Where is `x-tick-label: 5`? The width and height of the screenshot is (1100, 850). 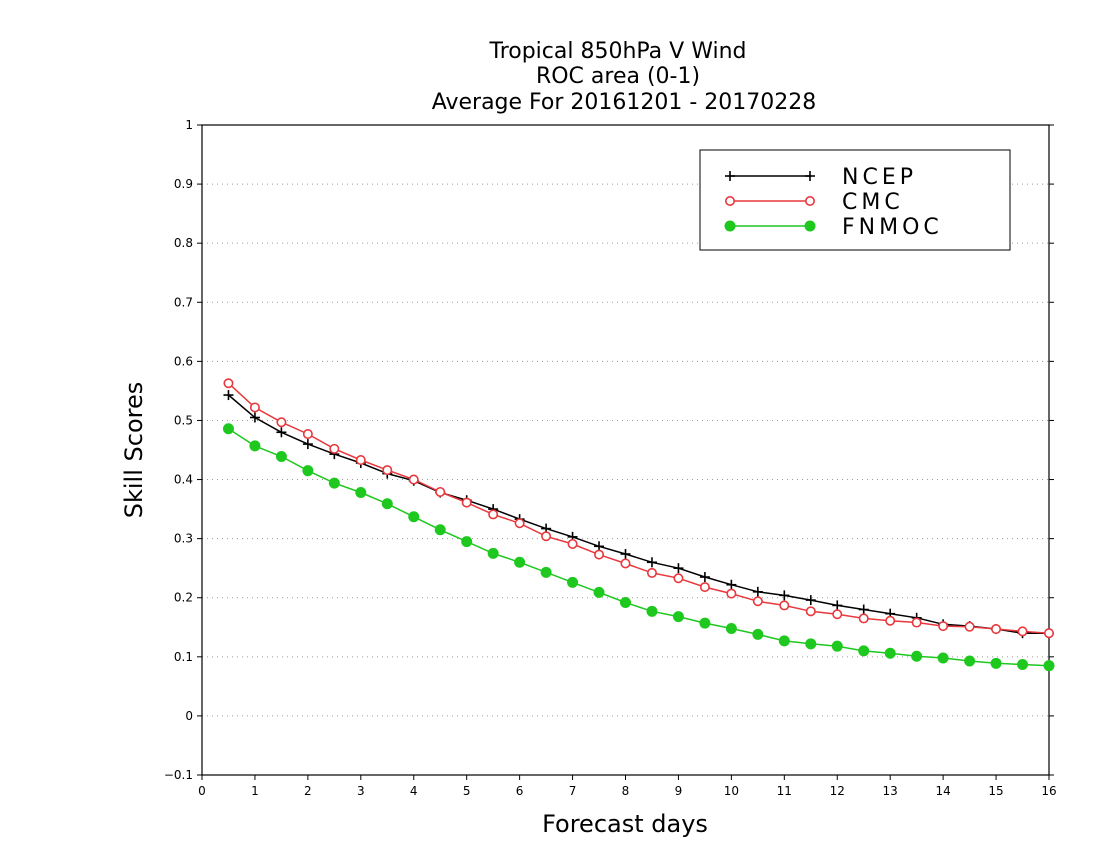
x-tick-label: 5 is located at coordinates (467, 791).